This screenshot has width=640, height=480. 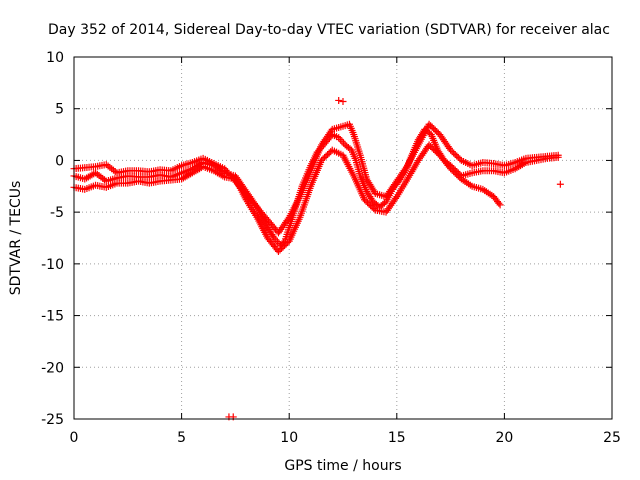 I want to click on x-tick-label: 5, so click(x=181, y=438).